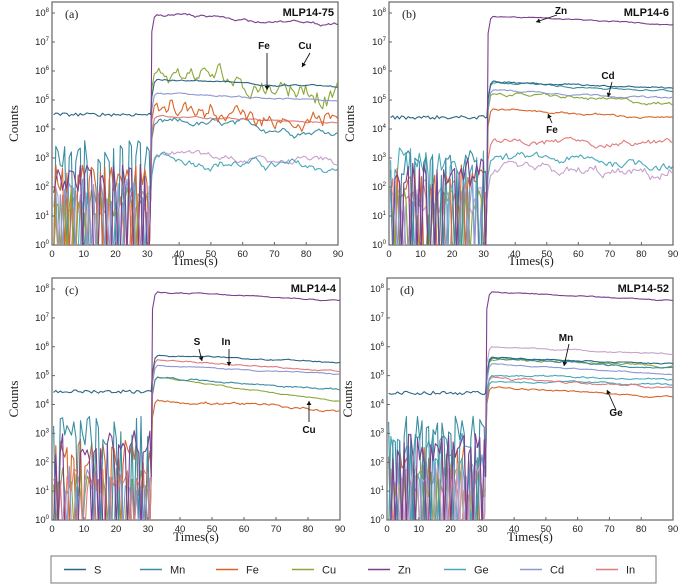  What do you see at coordinates (71, 14) in the screenshot?
I see `panel-label: (a)` at bounding box center [71, 14].